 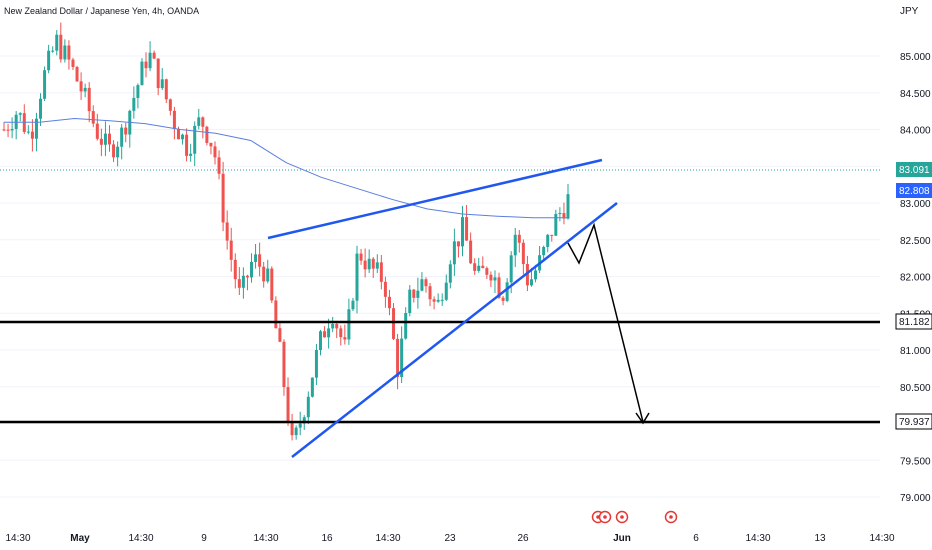 I want to click on x-tick-label: 16, so click(x=327, y=538).